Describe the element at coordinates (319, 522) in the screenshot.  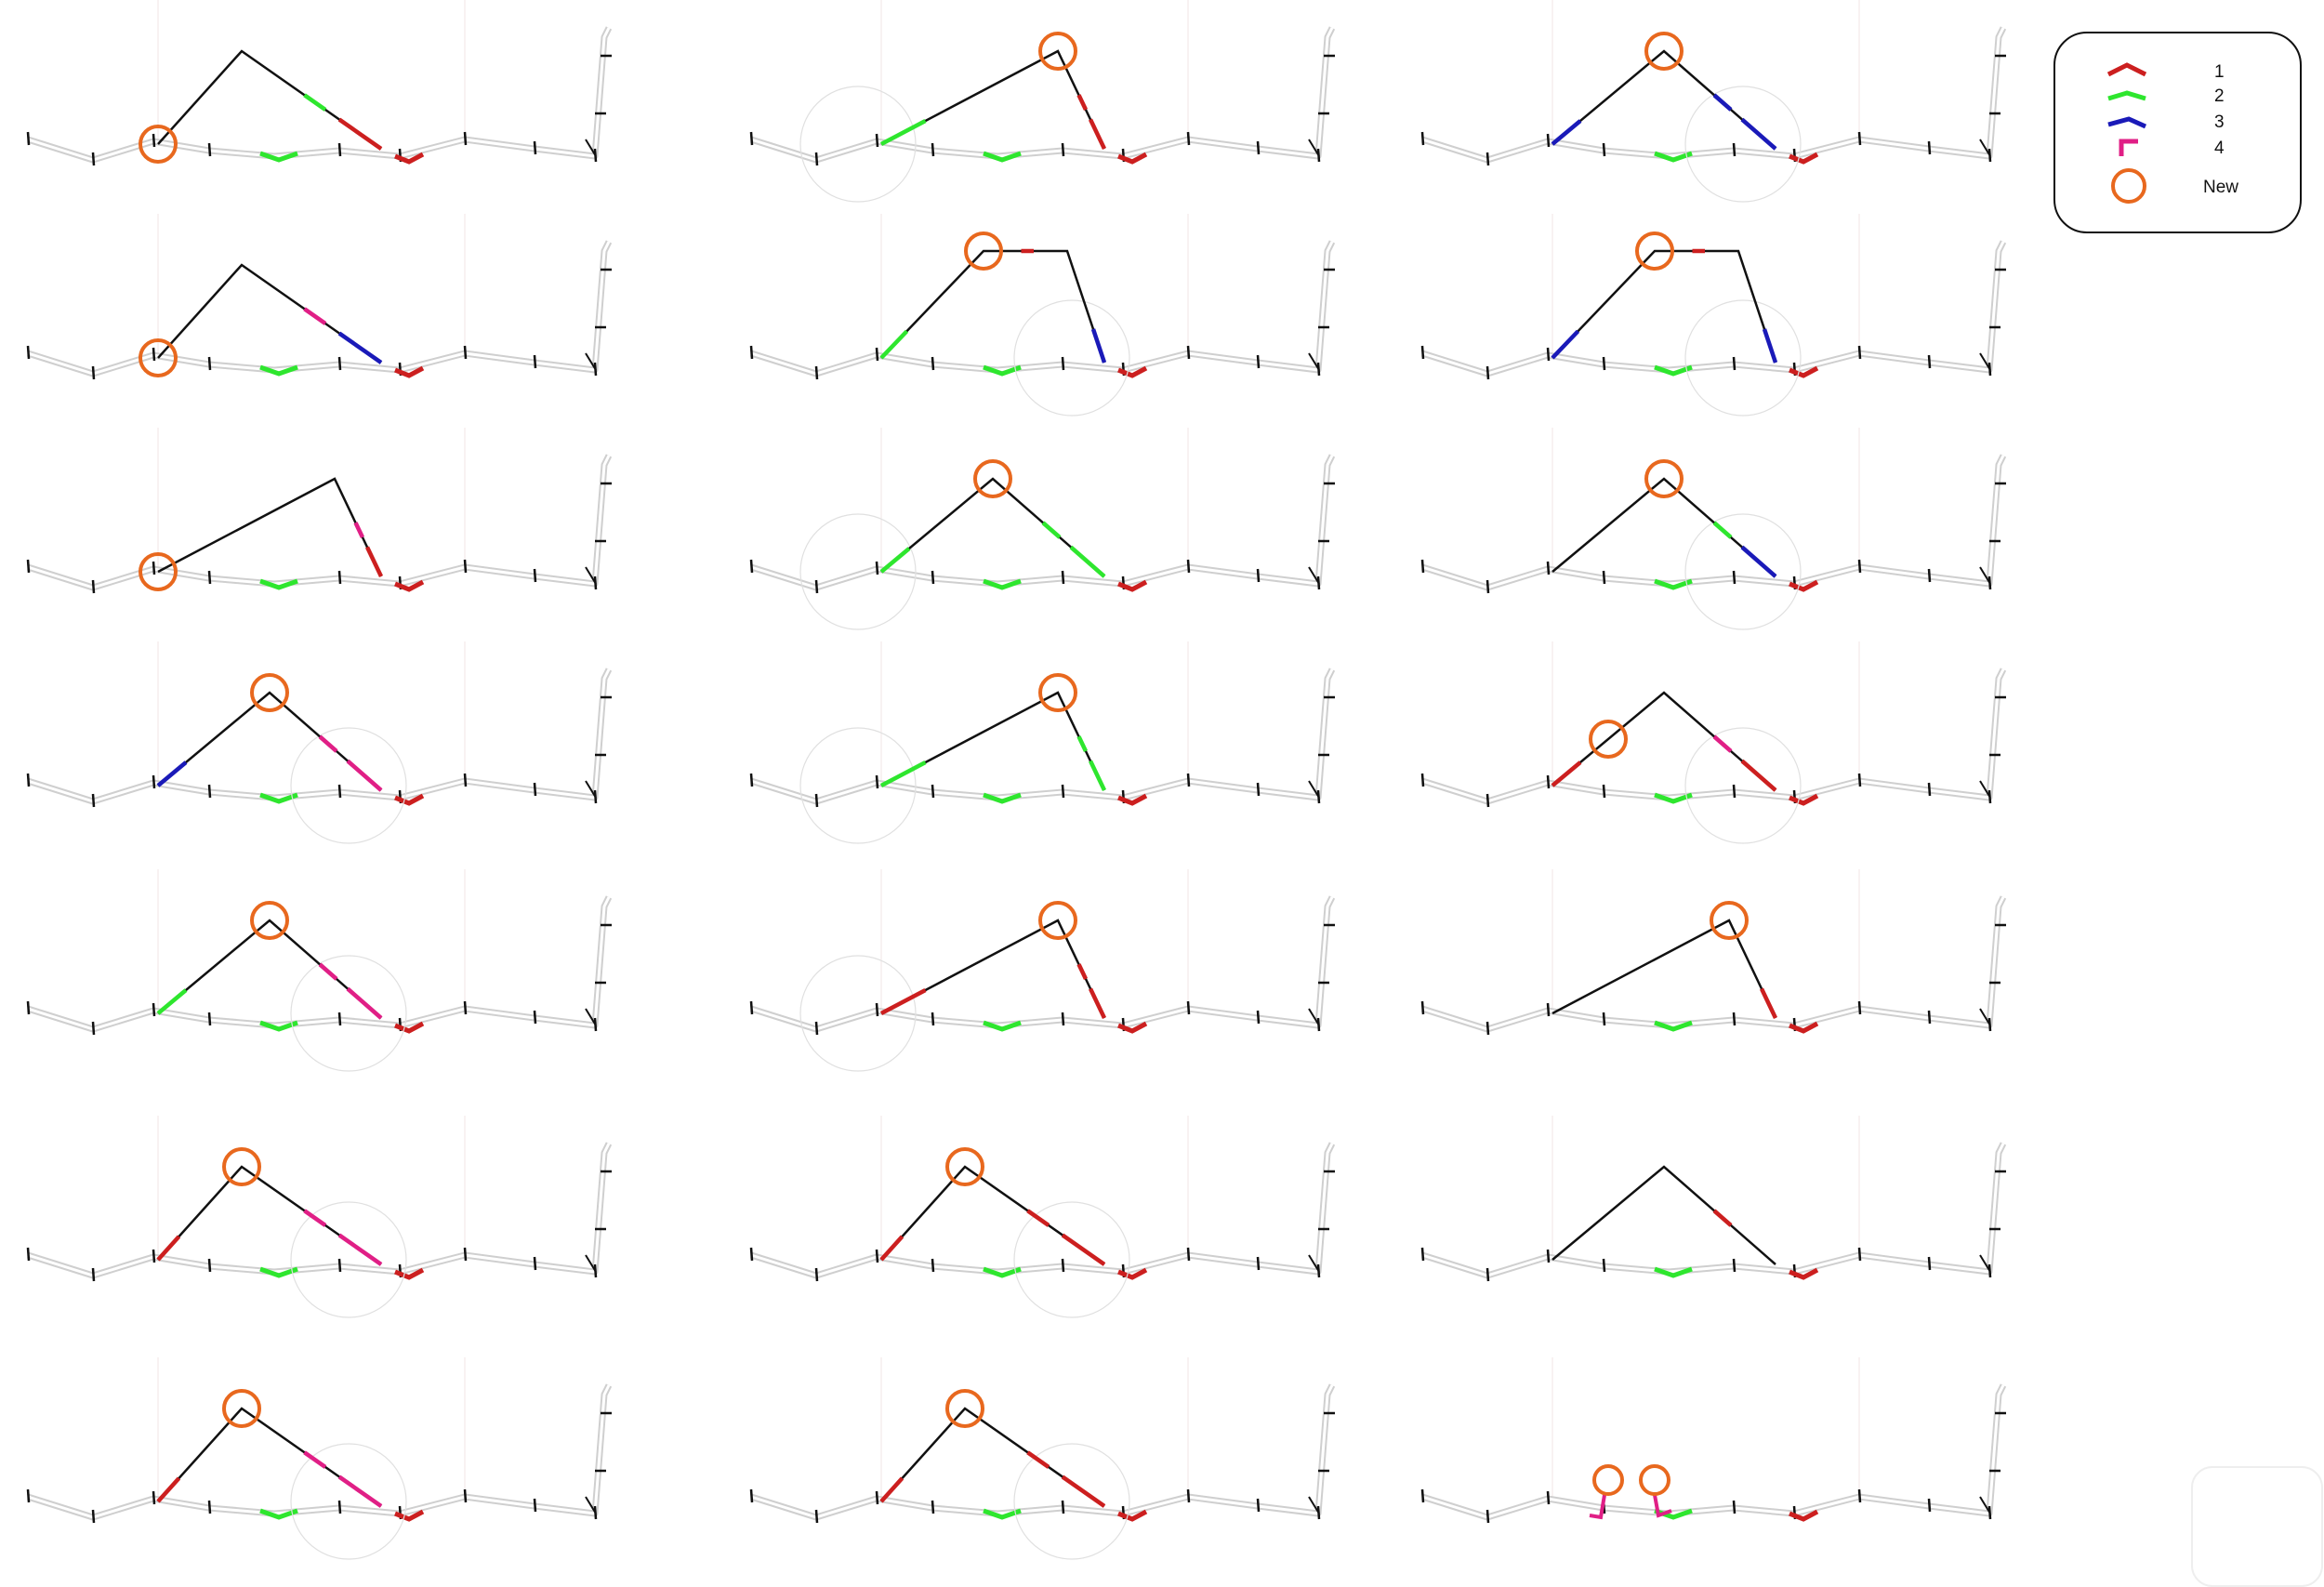
I see `track-rail` at that location.